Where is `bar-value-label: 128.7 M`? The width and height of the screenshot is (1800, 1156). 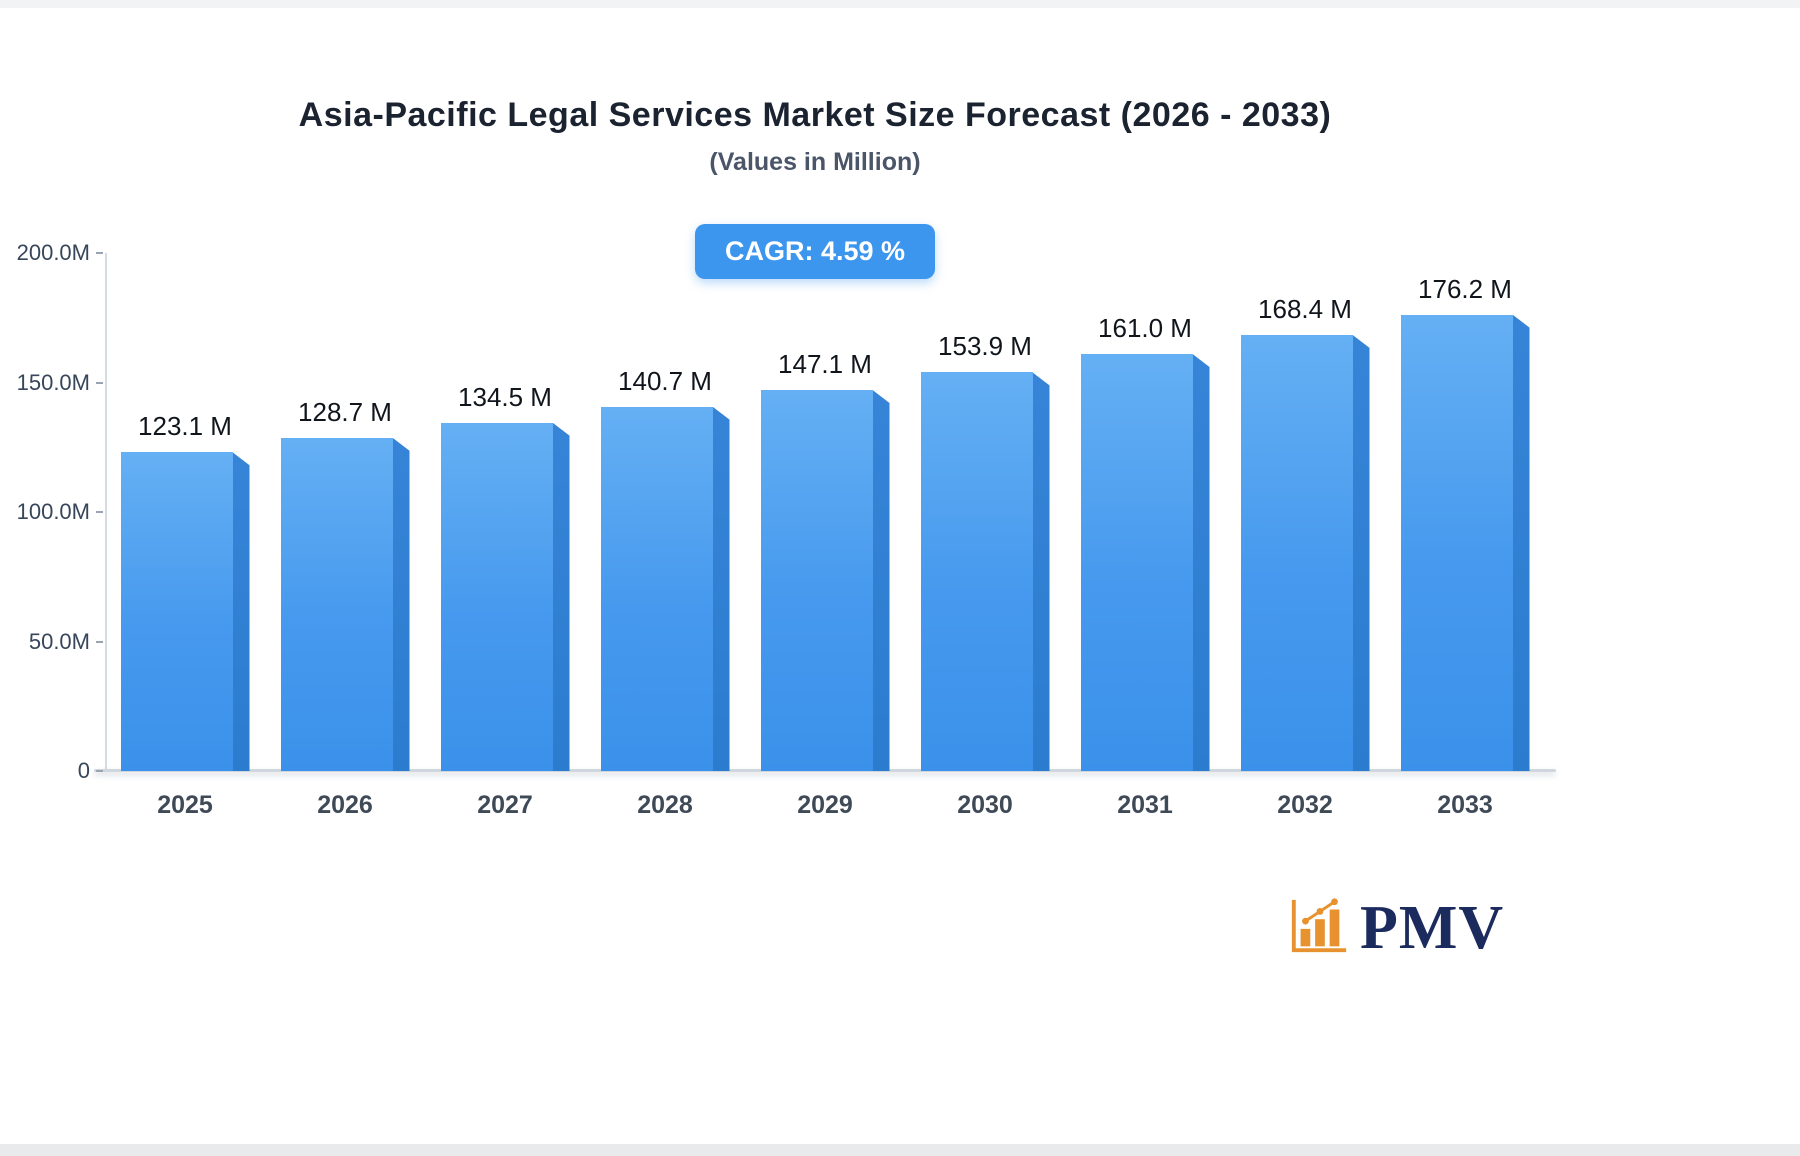 bar-value-label: 128.7 M is located at coordinates (345, 411).